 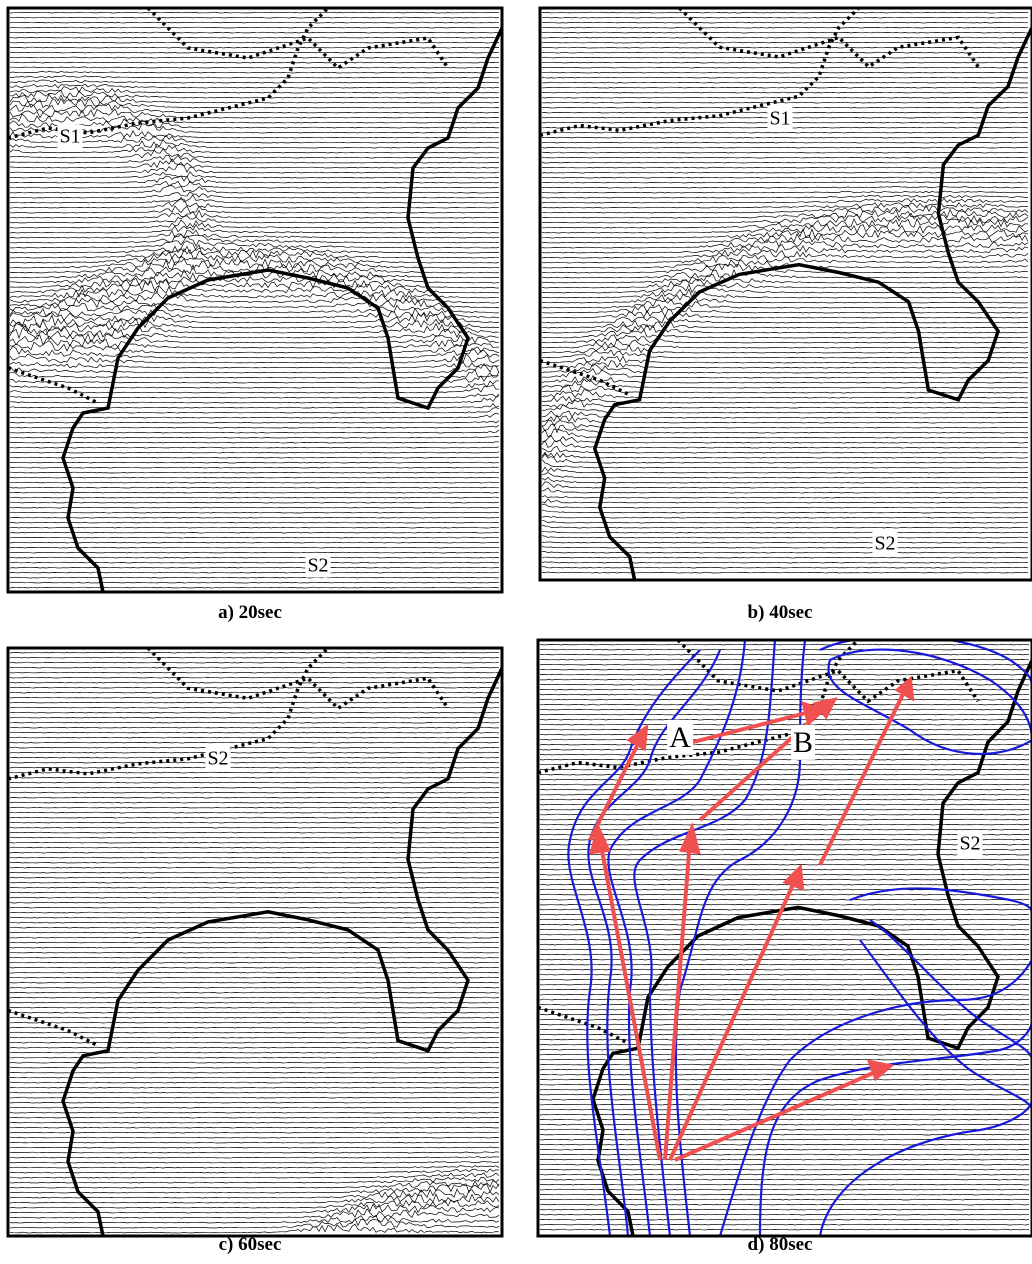 What do you see at coordinates (780, 612) in the screenshot?
I see `panel-caption: b) 40sec` at bounding box center [780, 612].